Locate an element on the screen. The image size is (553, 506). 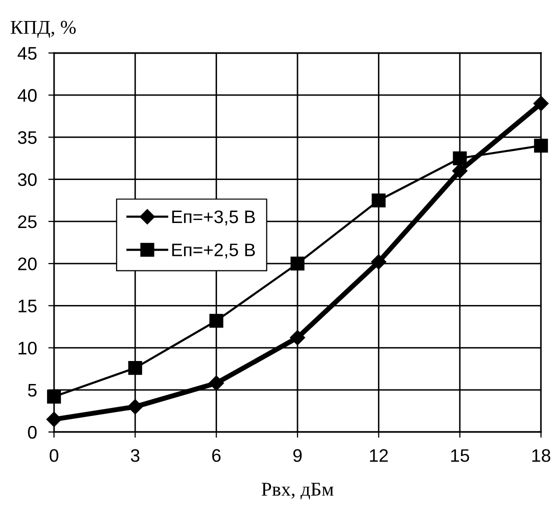
y-tick-label: 35 is located at coordinates (27, 137).